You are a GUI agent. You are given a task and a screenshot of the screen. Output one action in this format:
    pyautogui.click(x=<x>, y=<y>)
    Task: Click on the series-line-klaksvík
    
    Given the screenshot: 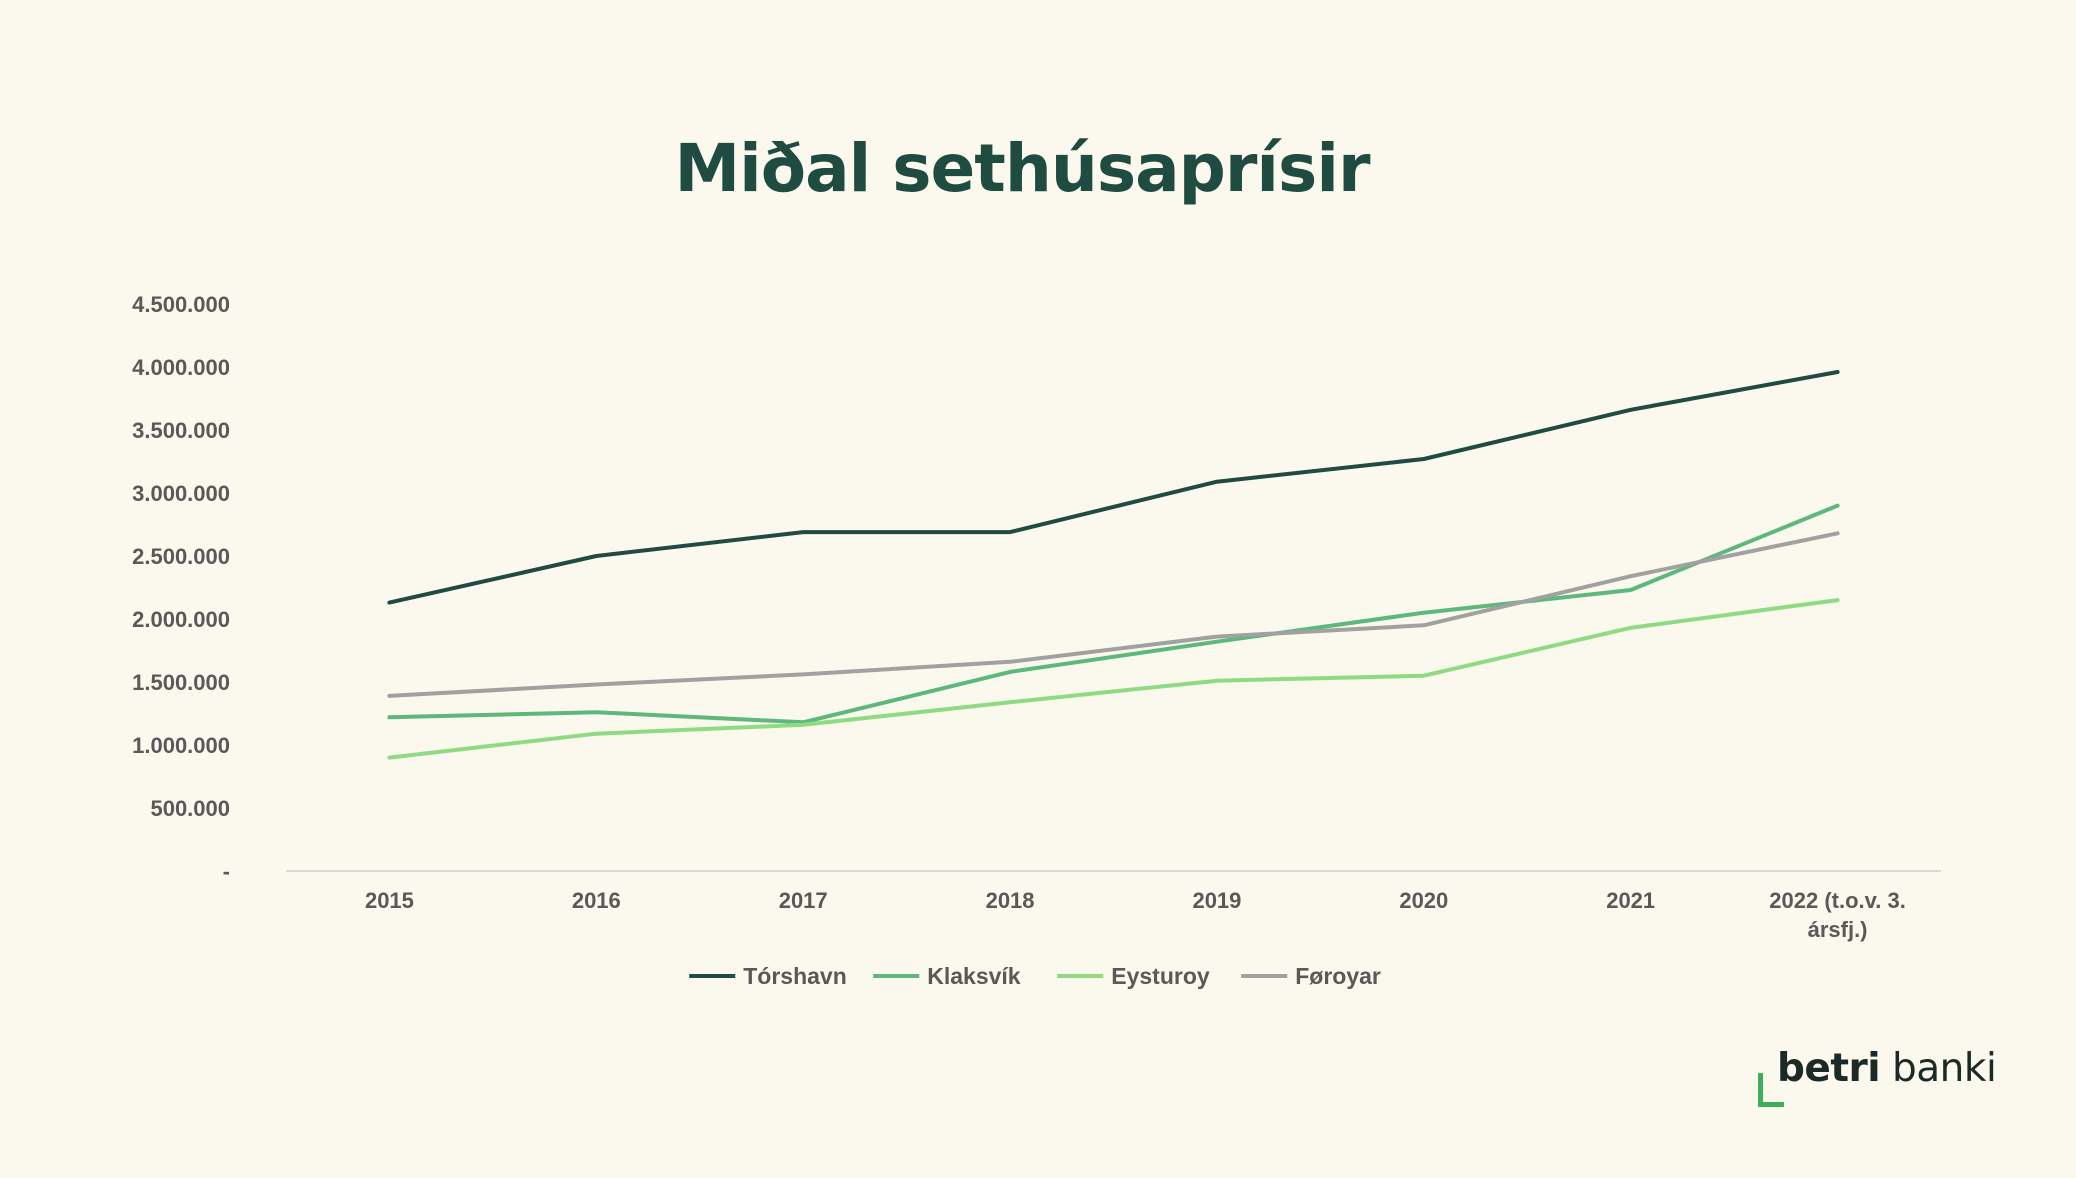 What is the action you would take?
    pyautogui.click(x=1113, y=614)
    